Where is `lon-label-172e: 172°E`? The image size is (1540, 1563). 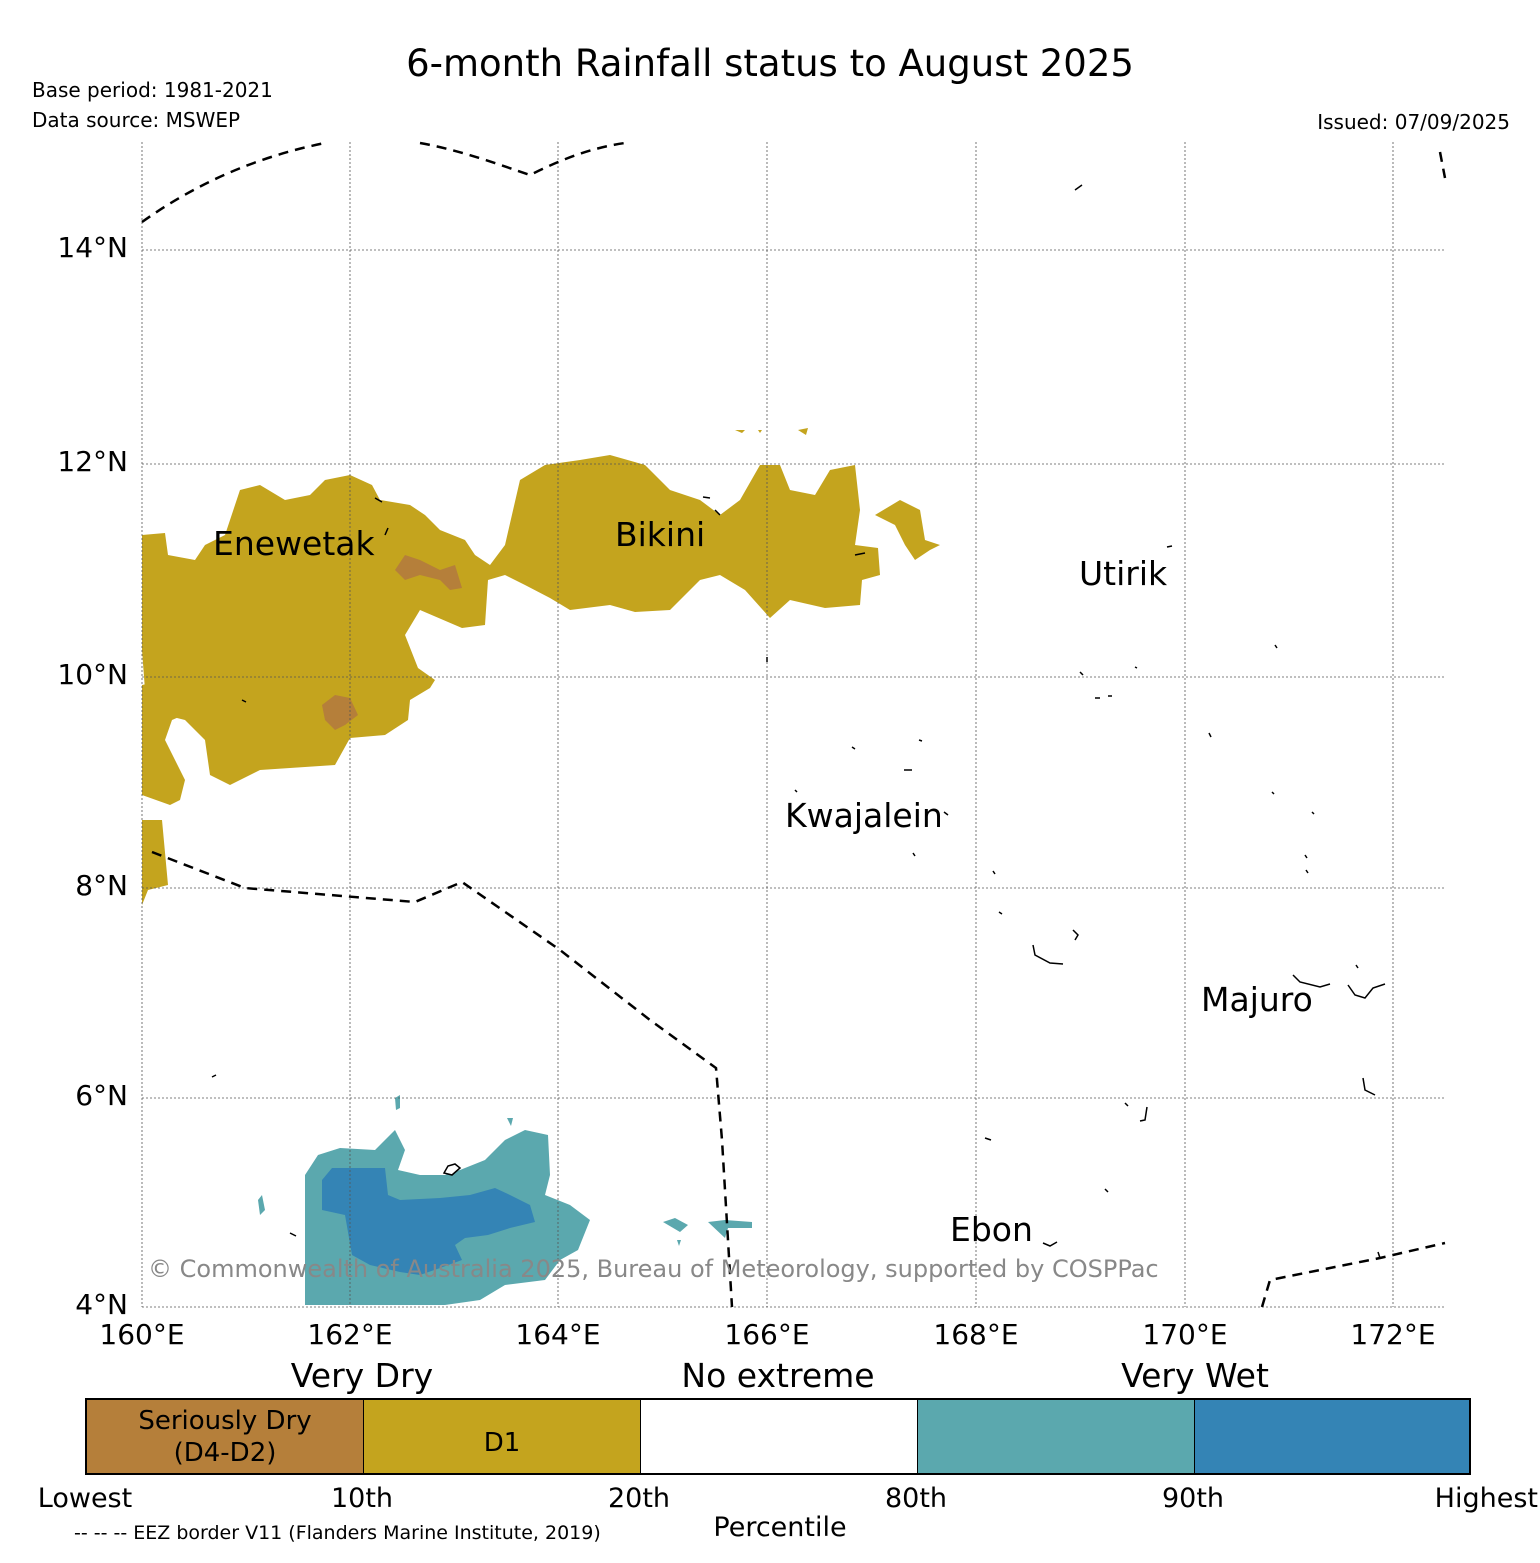 lon-label-172e: 172°E is located at coordinates (1393, 1334).